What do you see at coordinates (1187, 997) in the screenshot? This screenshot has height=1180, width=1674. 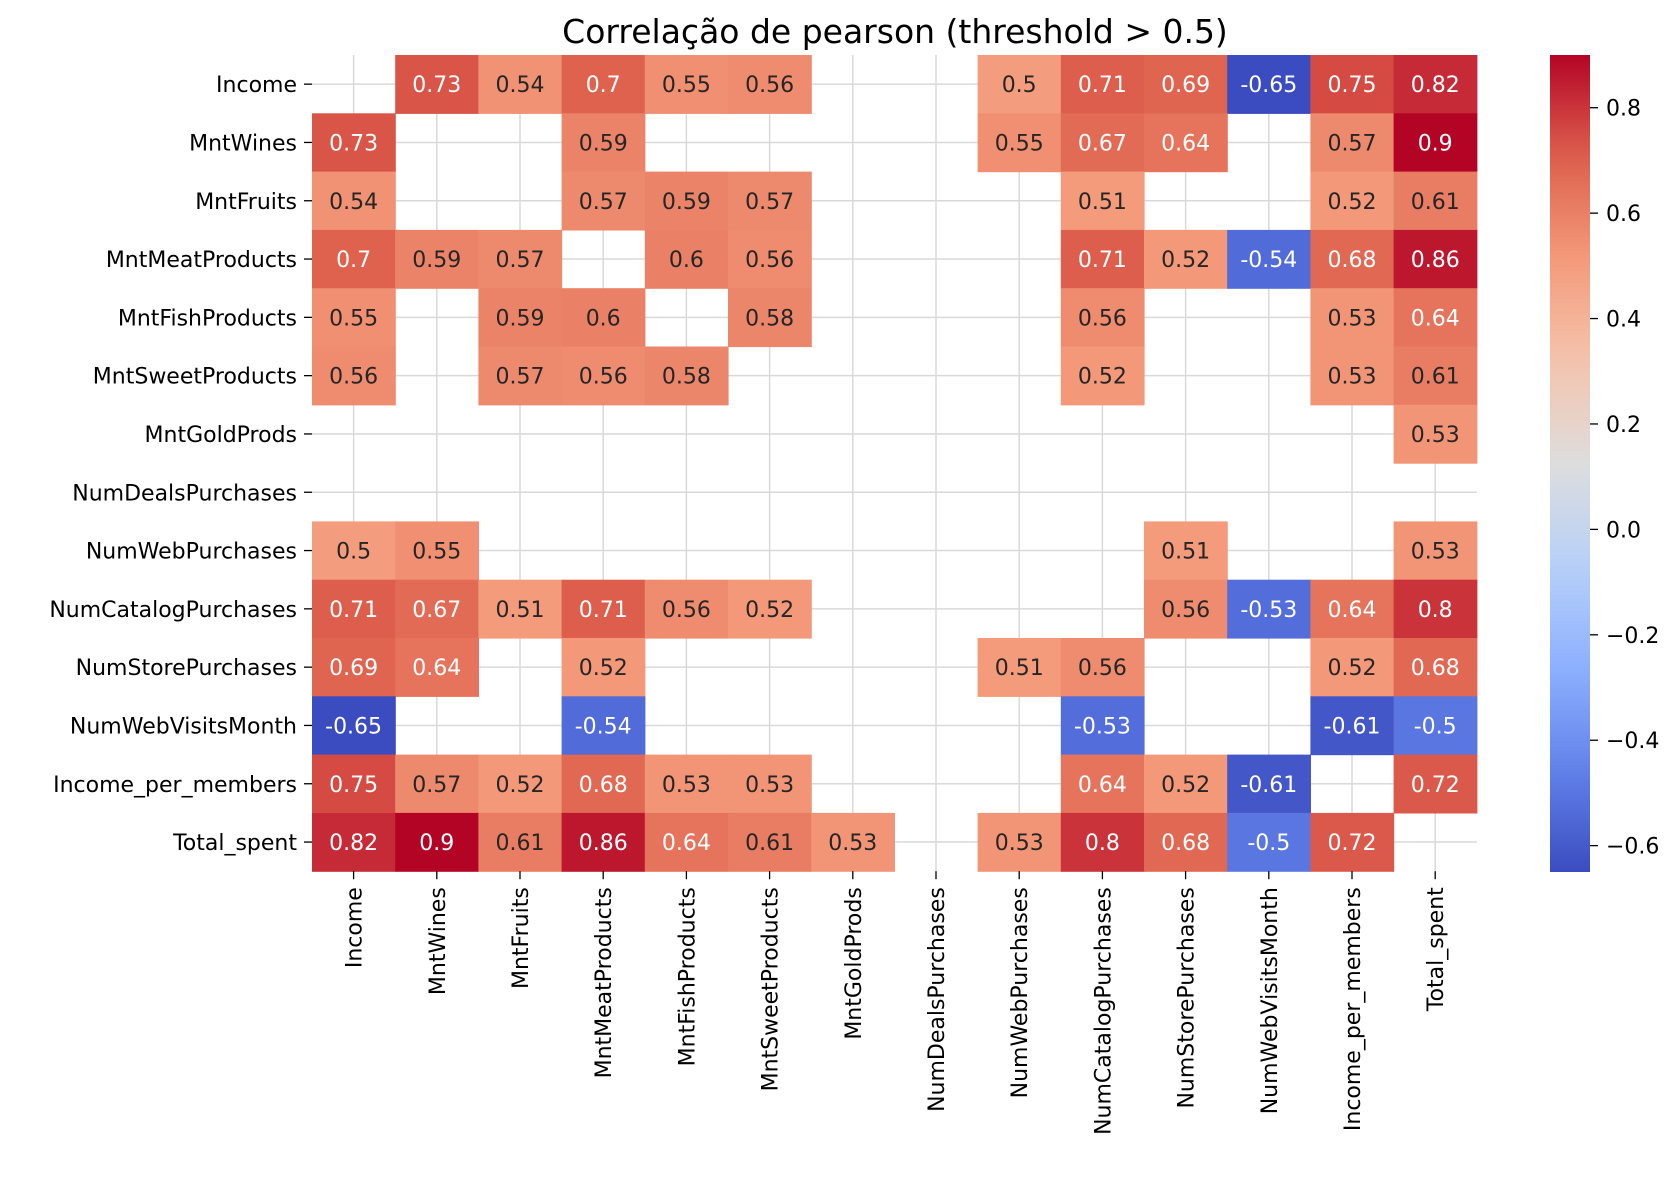 I see `x-tick-label: NumStorePurchases` at bounding box center [1187, 997].